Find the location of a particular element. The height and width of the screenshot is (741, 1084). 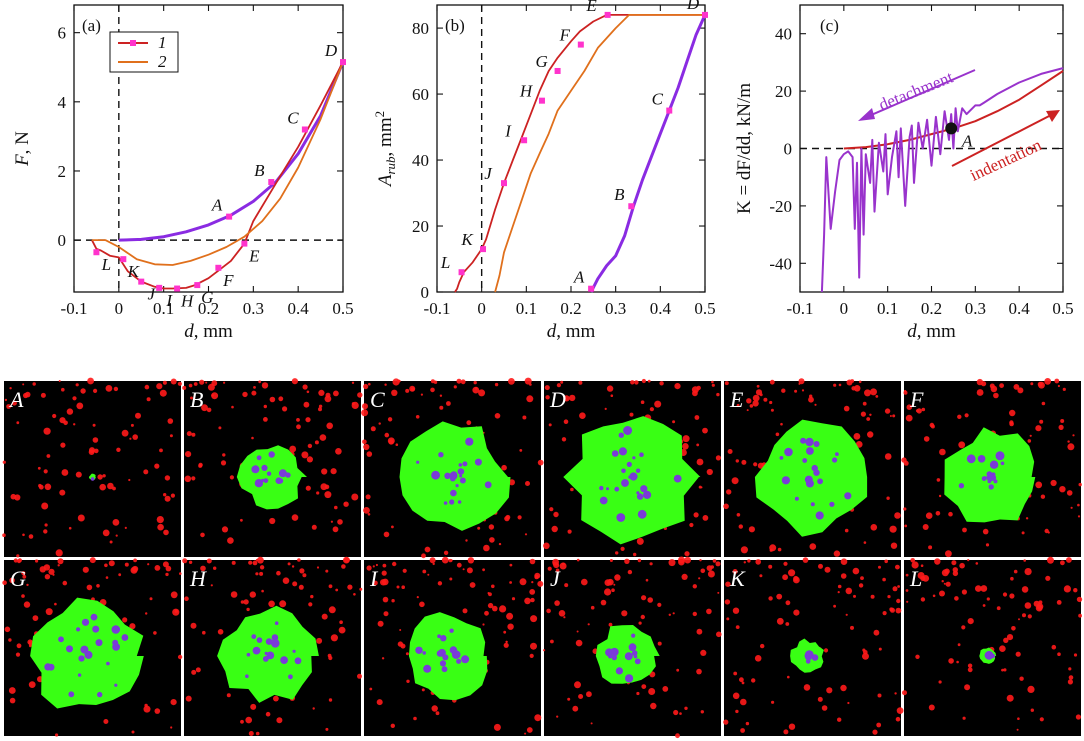

point-marker-E is located at coordinates (607, 14).